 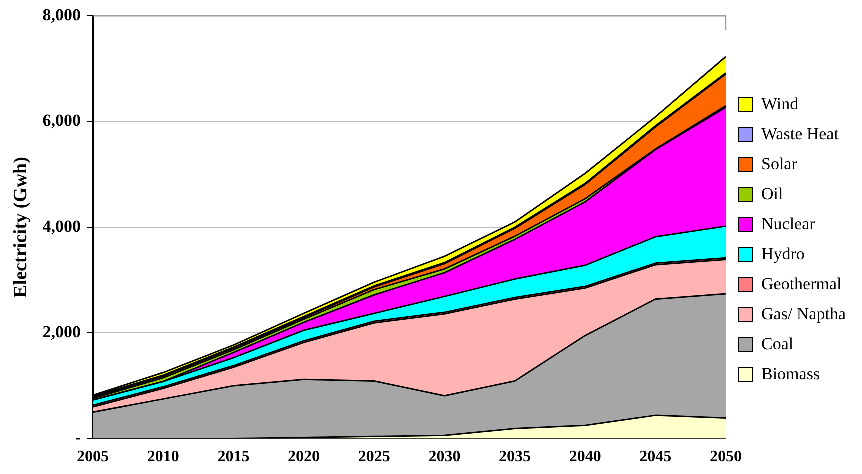 I want to click on y-tick-label: 8,000, so click(x=62, y=15).